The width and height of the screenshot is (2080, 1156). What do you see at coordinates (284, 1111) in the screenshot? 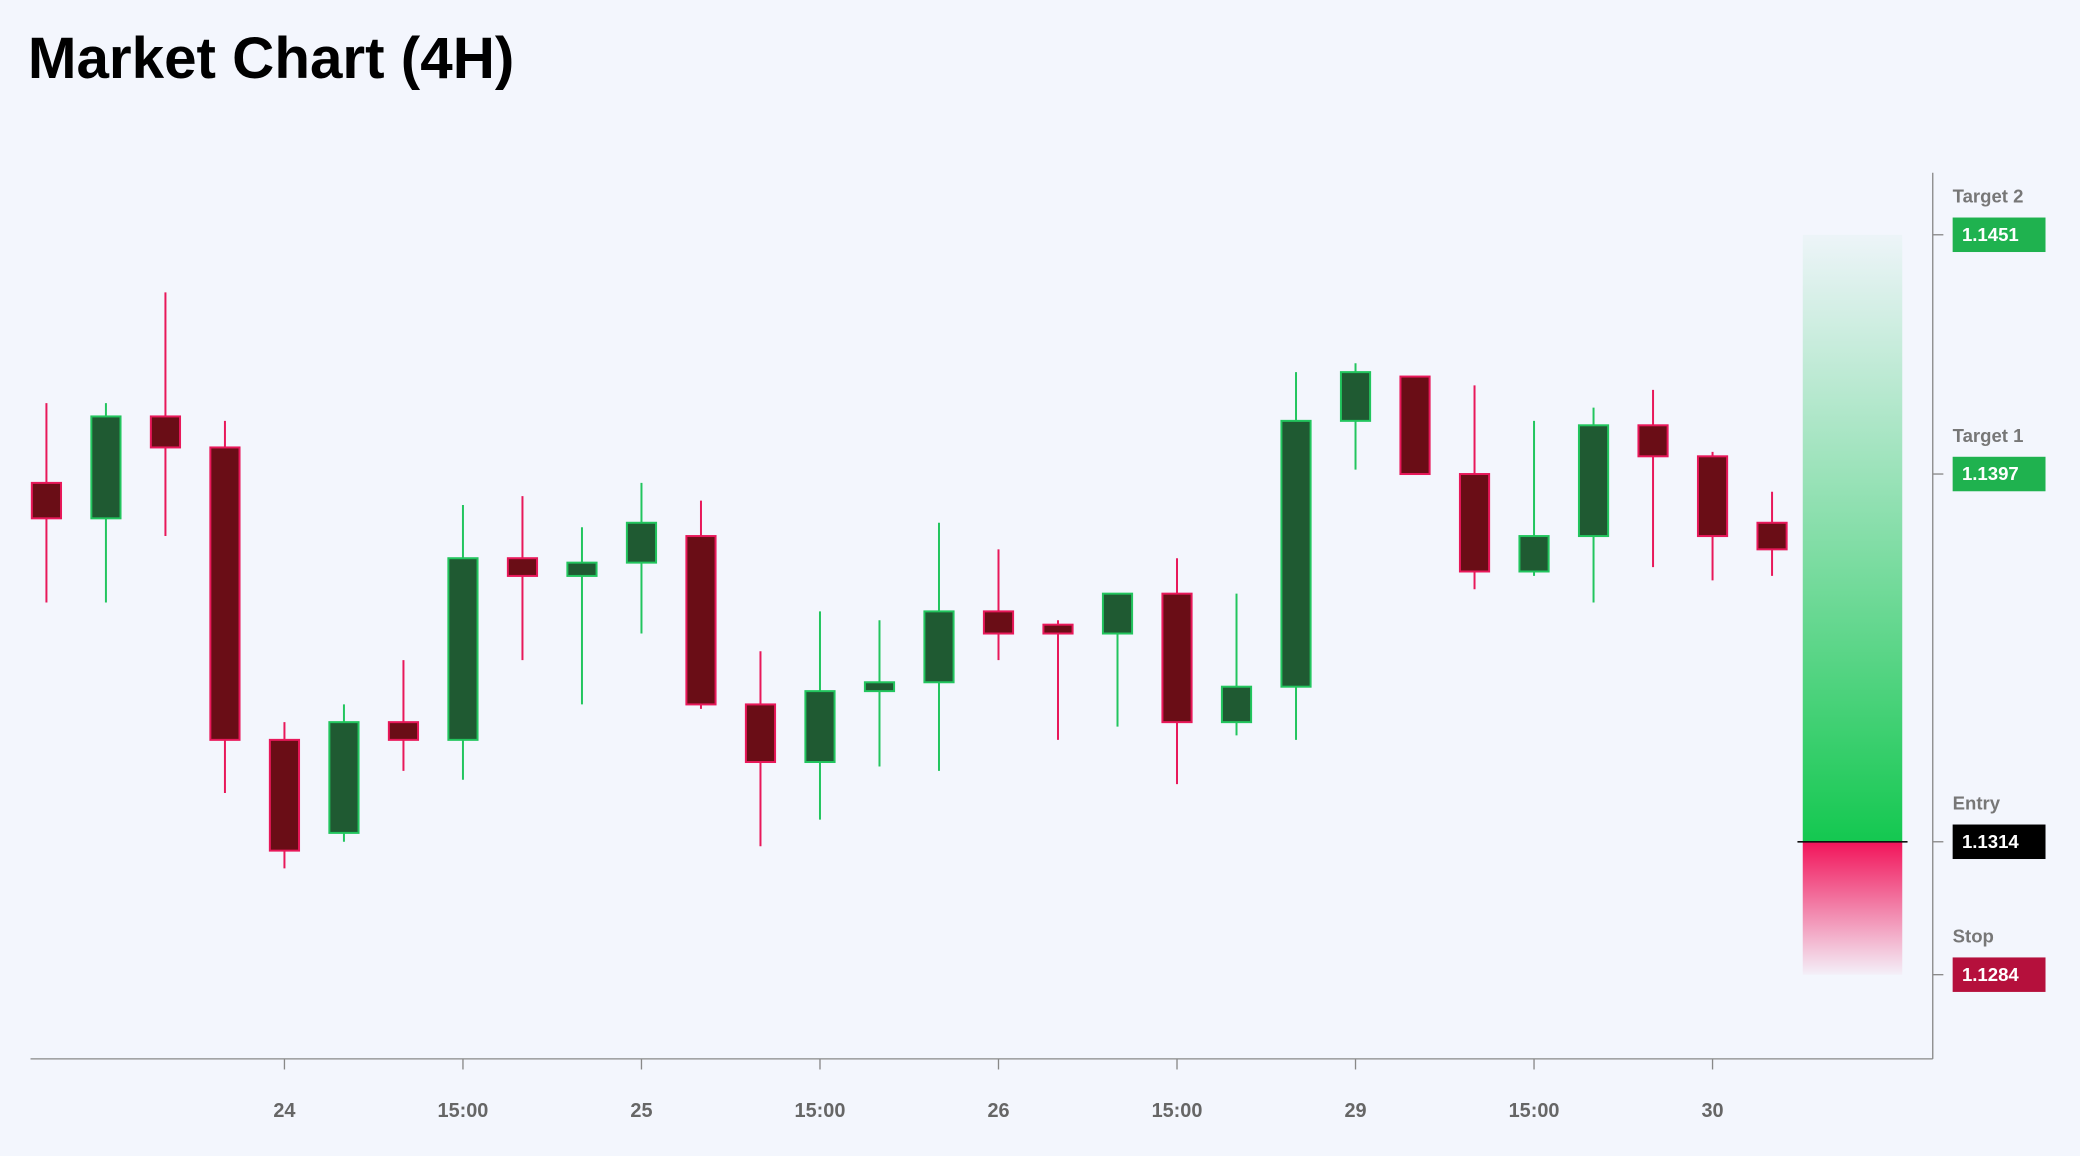
I see `x-tick-label: 24` at bounding box center [284, 1111].